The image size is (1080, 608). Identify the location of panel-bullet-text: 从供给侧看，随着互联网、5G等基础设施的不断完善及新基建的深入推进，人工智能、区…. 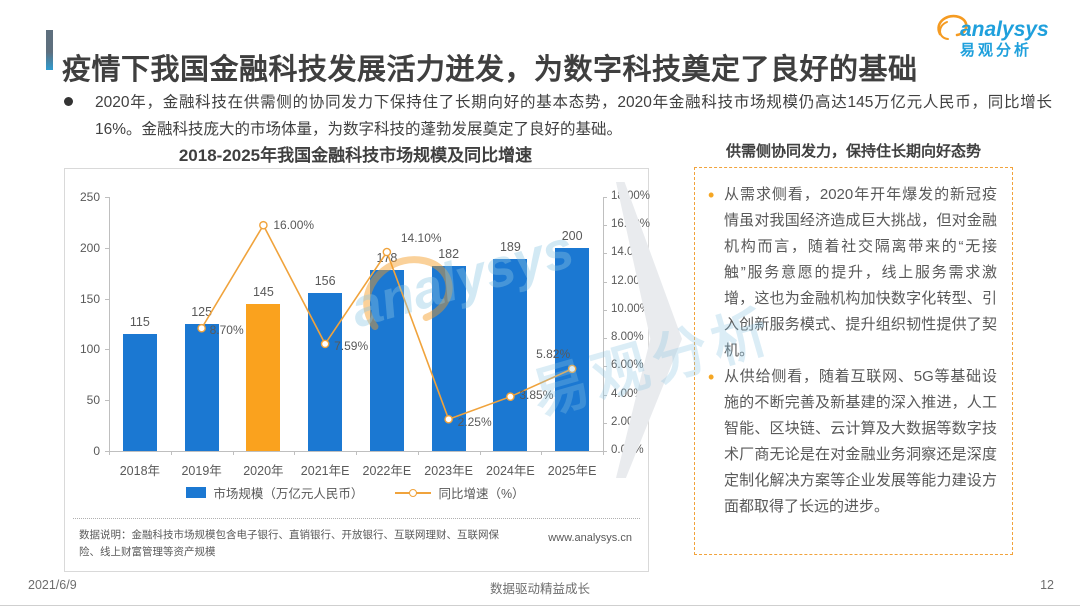
(860, 441).